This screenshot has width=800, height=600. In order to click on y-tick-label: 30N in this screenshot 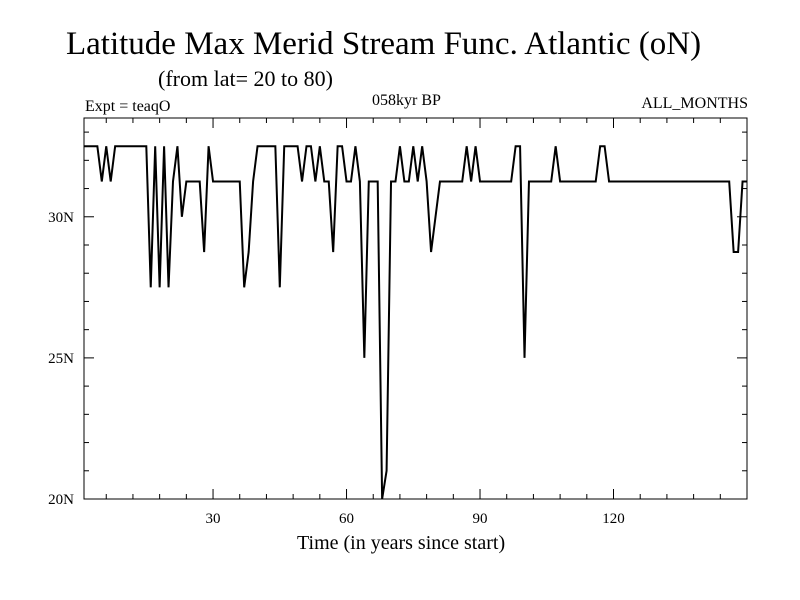, I will do `click(61, 218)`.